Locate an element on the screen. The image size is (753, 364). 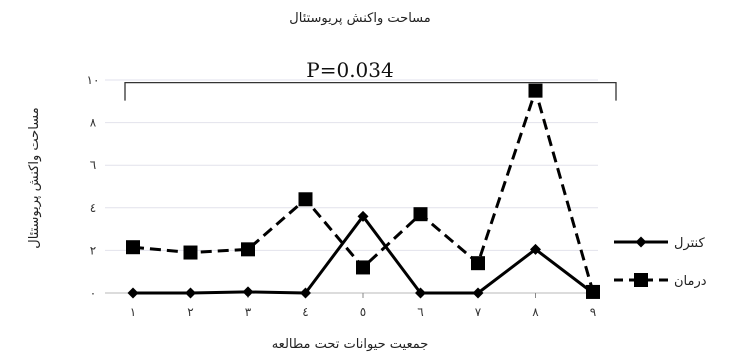
p-value-annotation: P=0.034 is located at coordinates (349, 70).